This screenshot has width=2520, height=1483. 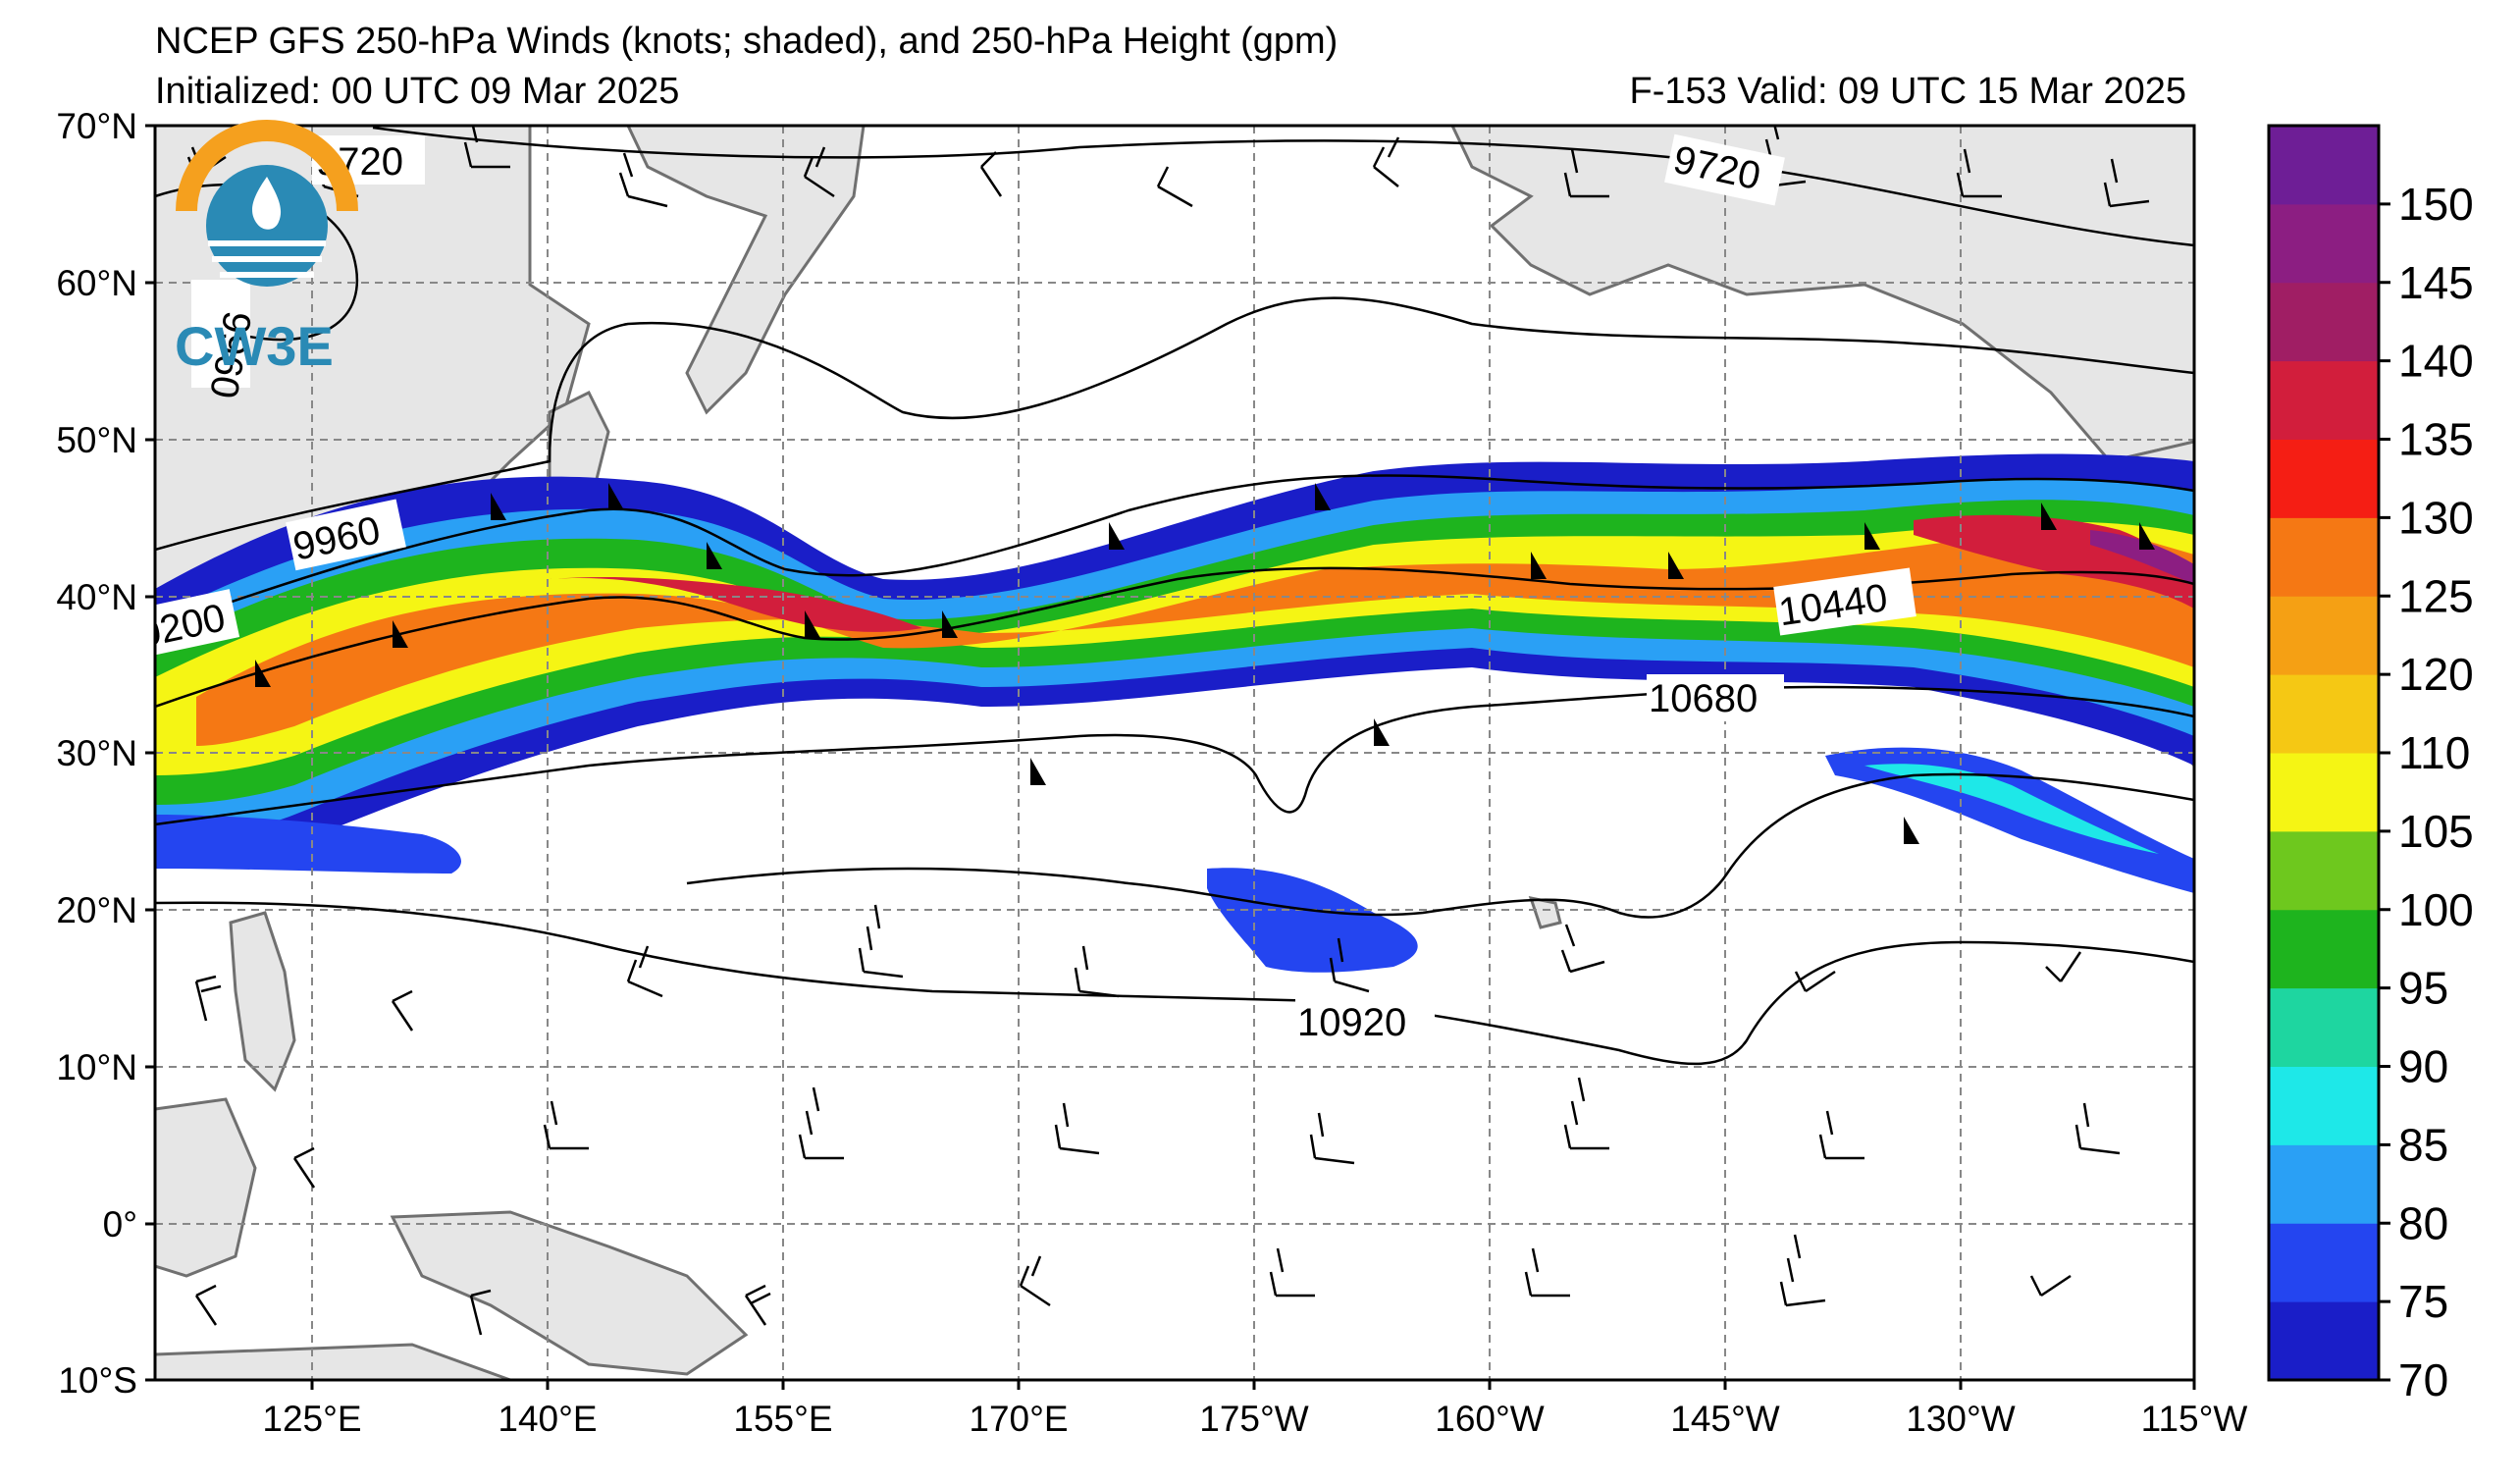 What do you see at coordinates (97, 1380) in the screenshot?
I see `lat-label: 10°S` at bounding box center [97, 1380].